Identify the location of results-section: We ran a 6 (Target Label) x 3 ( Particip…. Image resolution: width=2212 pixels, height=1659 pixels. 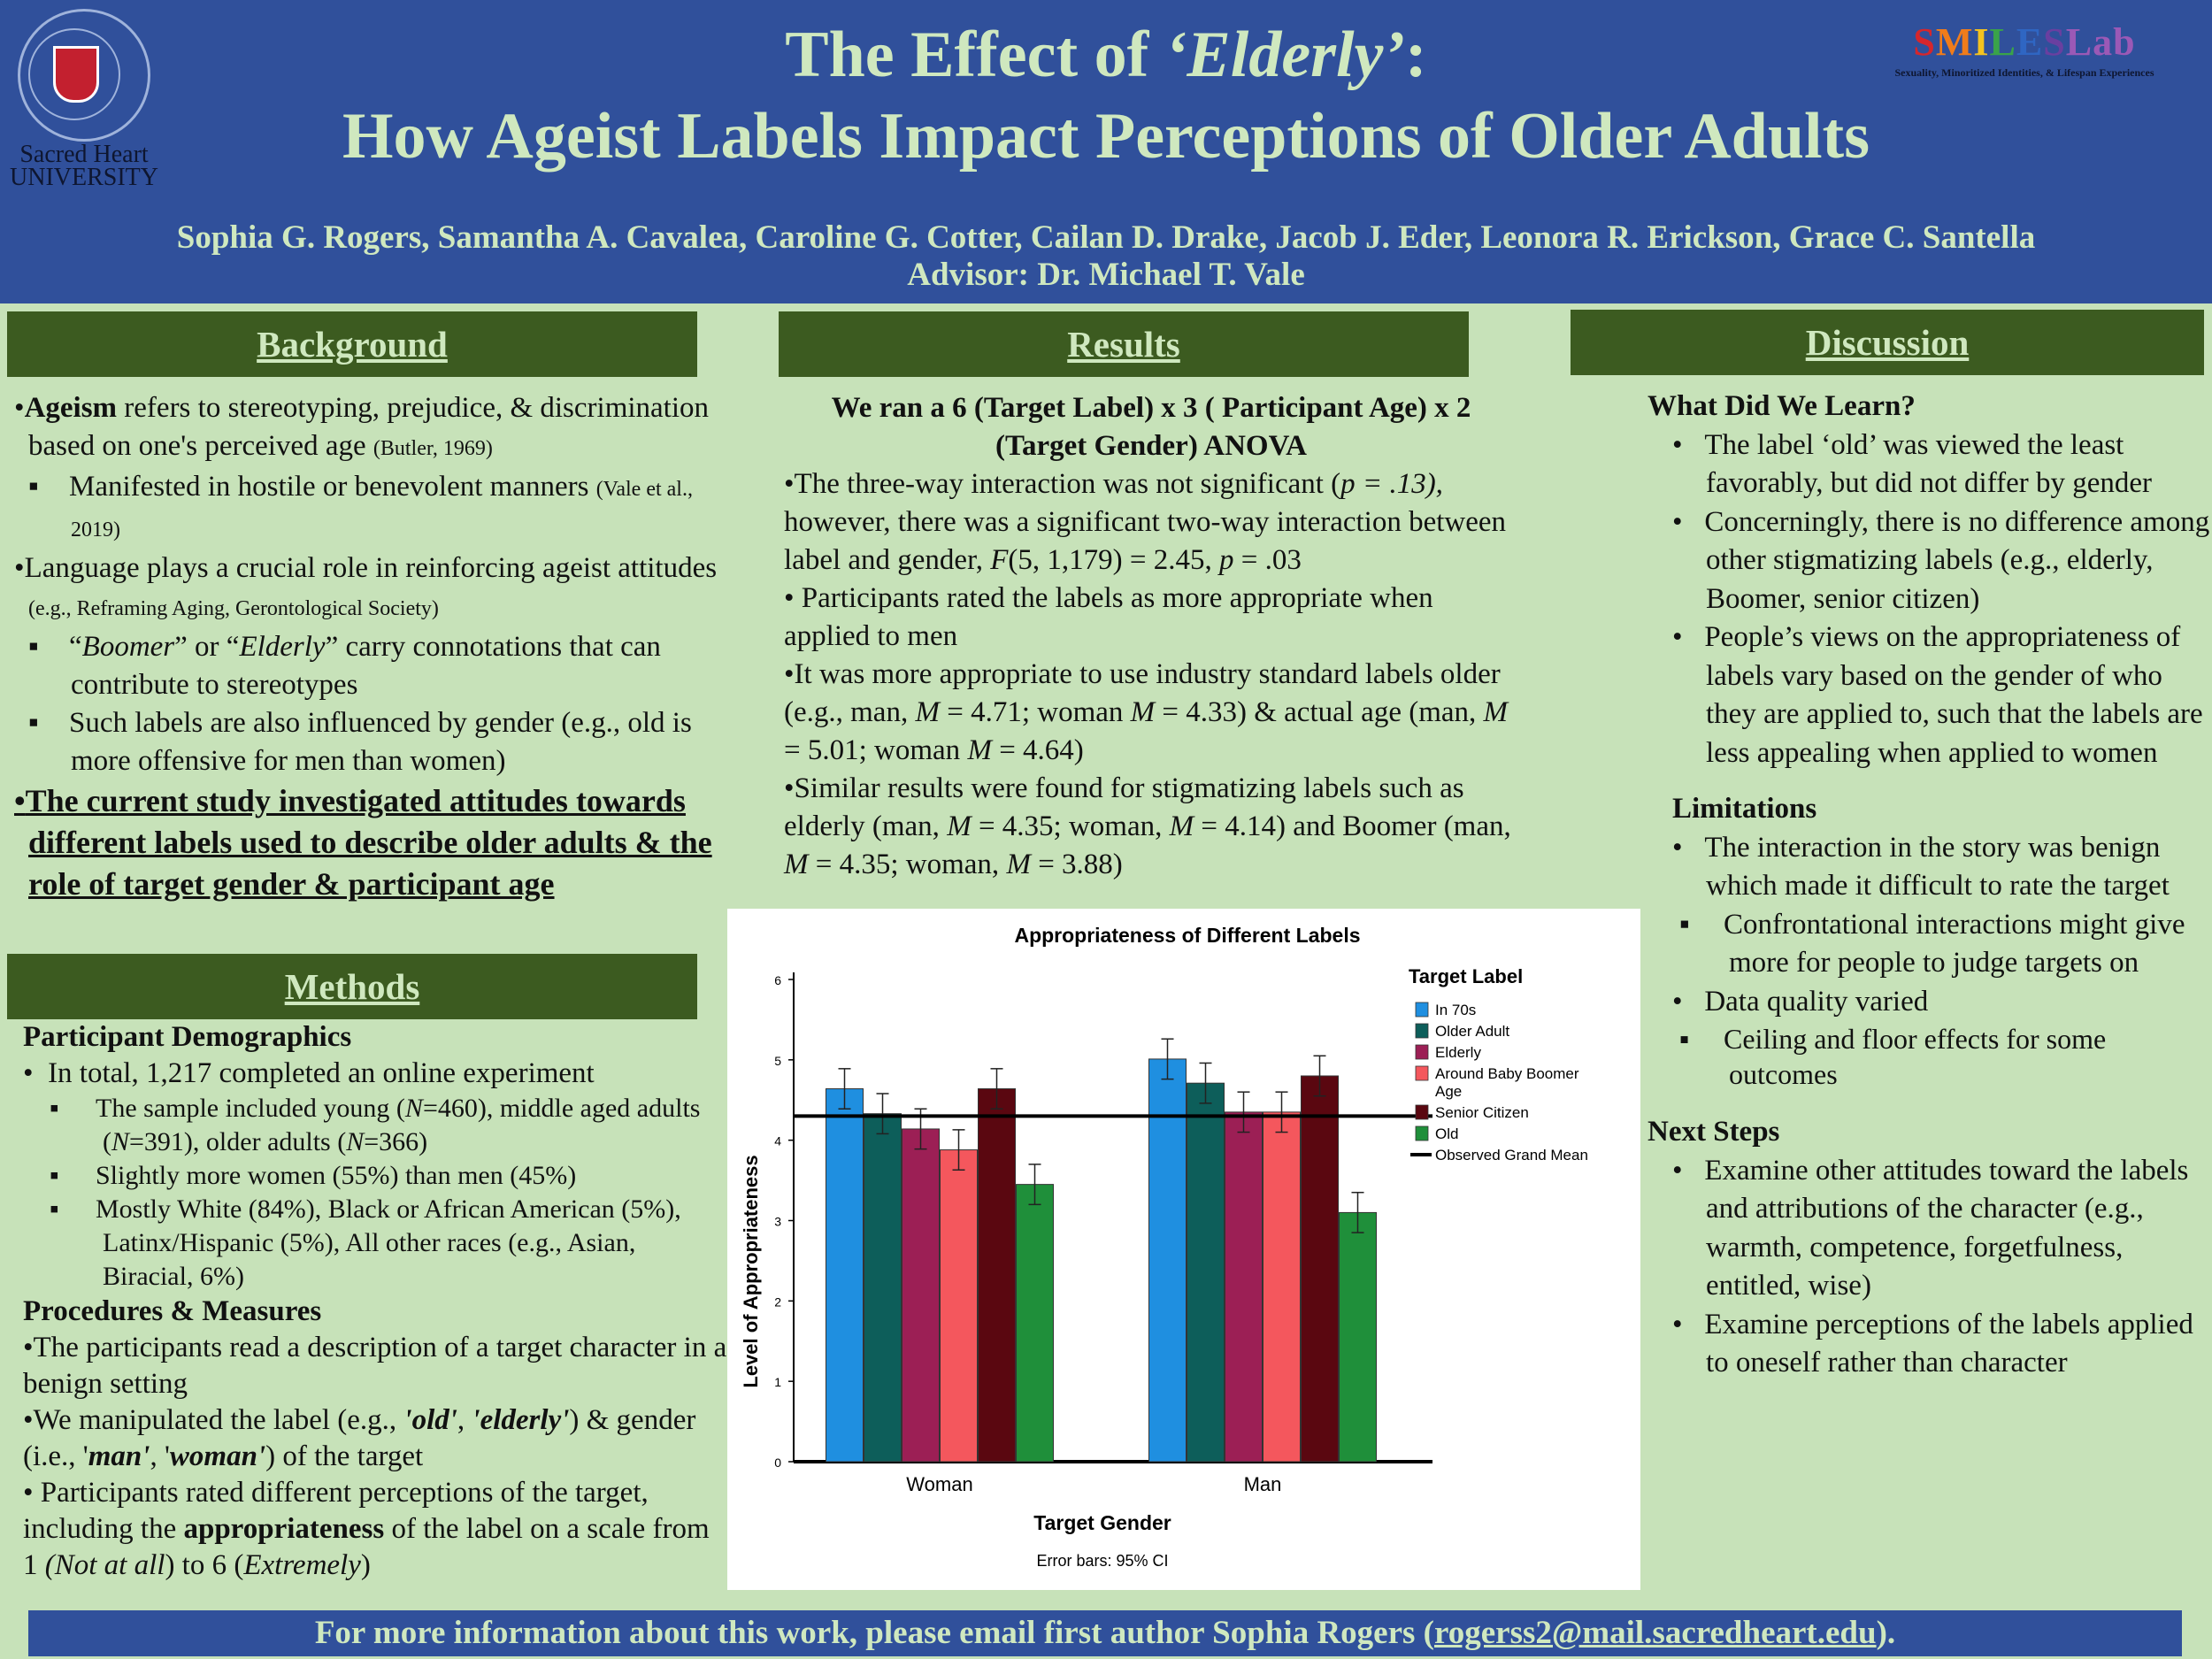
(1151, 636).